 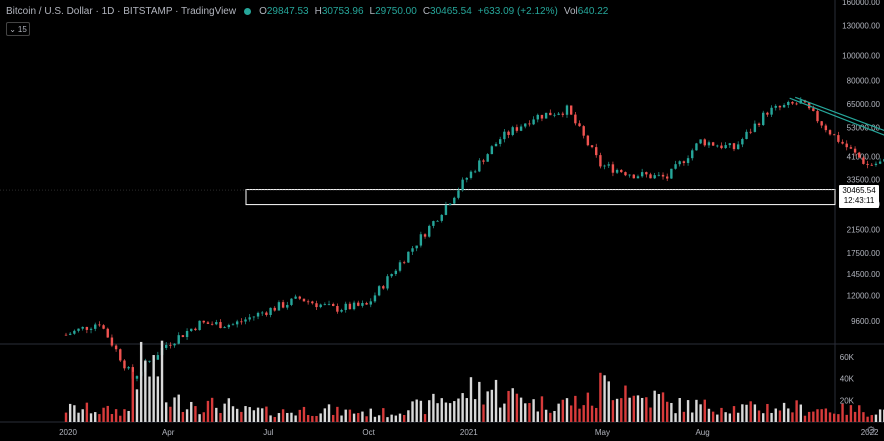 I want to click on price-tick-label: 80000.00, so click(x=864, y=81).